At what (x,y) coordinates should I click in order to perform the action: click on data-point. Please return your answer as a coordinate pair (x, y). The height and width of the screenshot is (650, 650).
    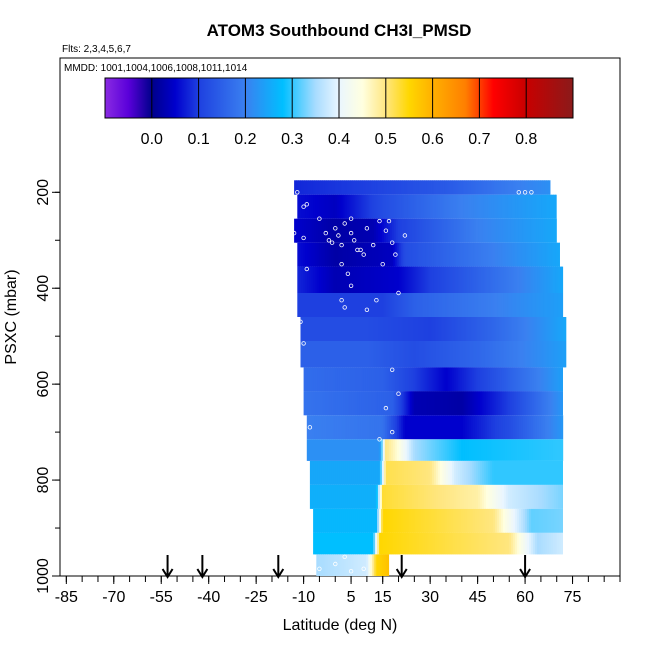
    Looking at the image, I should click on (303, 238).